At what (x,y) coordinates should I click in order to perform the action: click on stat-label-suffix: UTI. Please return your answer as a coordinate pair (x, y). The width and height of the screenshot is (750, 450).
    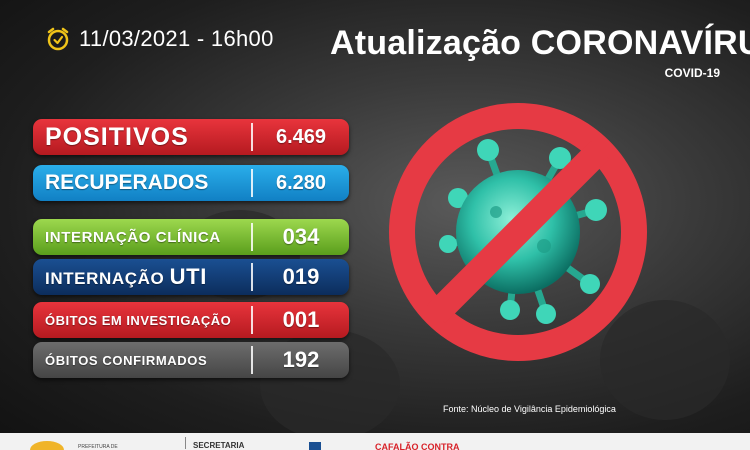
    Looking at the image, I should click on (188, 276).